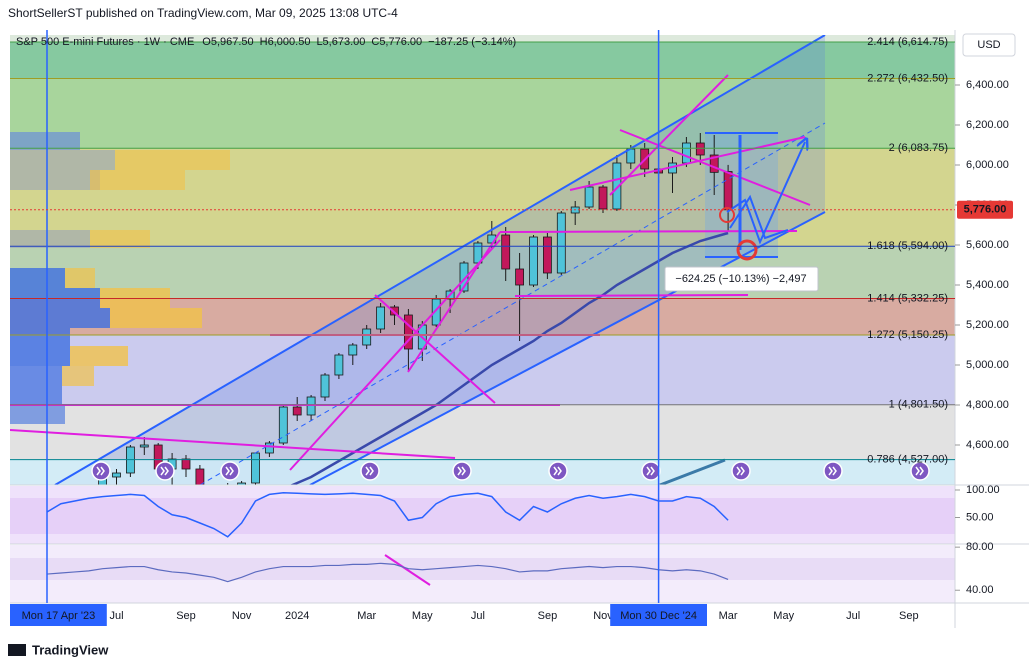  I want to click on rsi-tick-label: 40.00, so click(980, 590).